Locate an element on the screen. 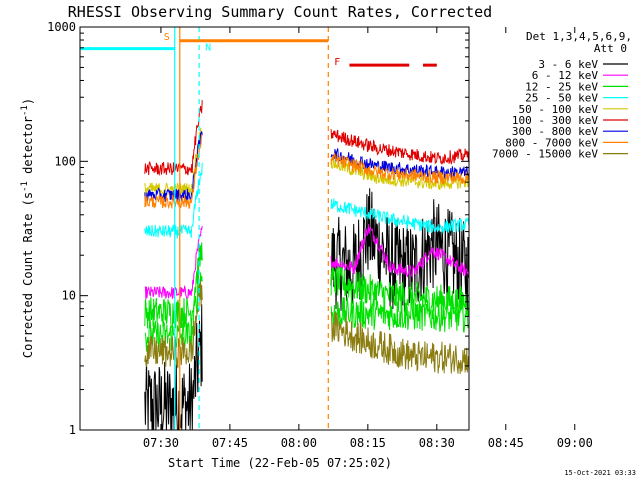  series-12-25-kev is located at coordinates (306, 285).